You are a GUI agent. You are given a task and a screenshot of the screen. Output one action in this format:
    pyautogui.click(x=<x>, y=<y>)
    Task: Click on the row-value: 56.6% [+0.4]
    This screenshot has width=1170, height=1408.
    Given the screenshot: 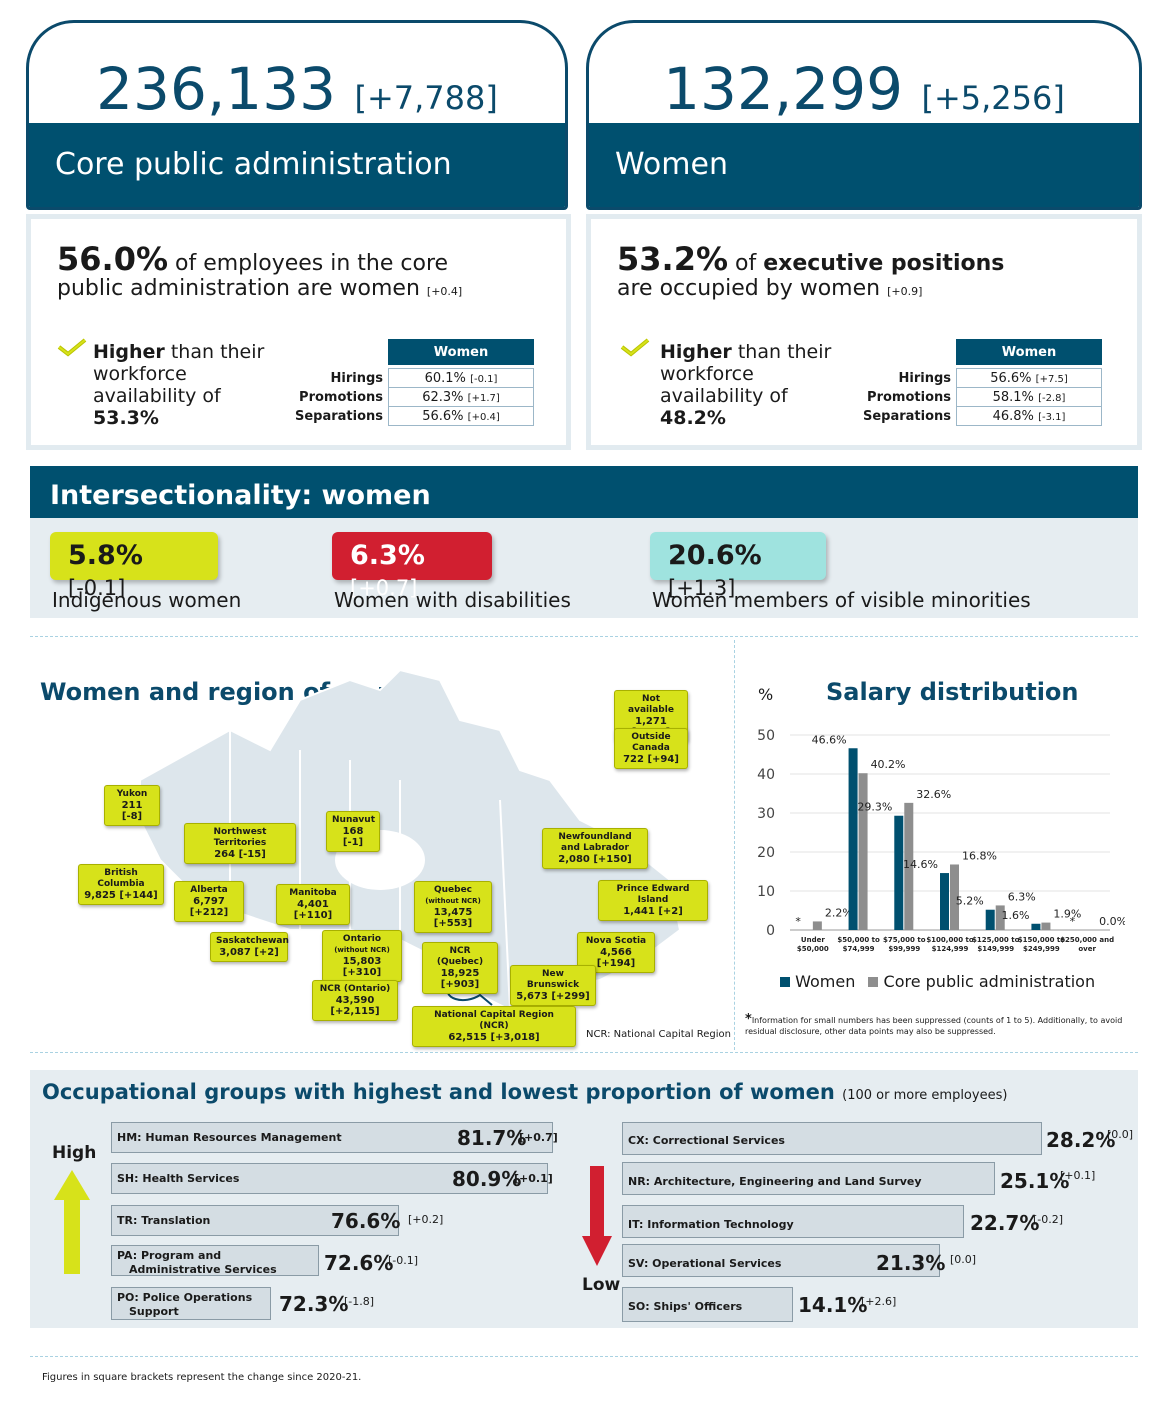 What is the action you would take?
    pyautogui.click(x=461, y=416)
    